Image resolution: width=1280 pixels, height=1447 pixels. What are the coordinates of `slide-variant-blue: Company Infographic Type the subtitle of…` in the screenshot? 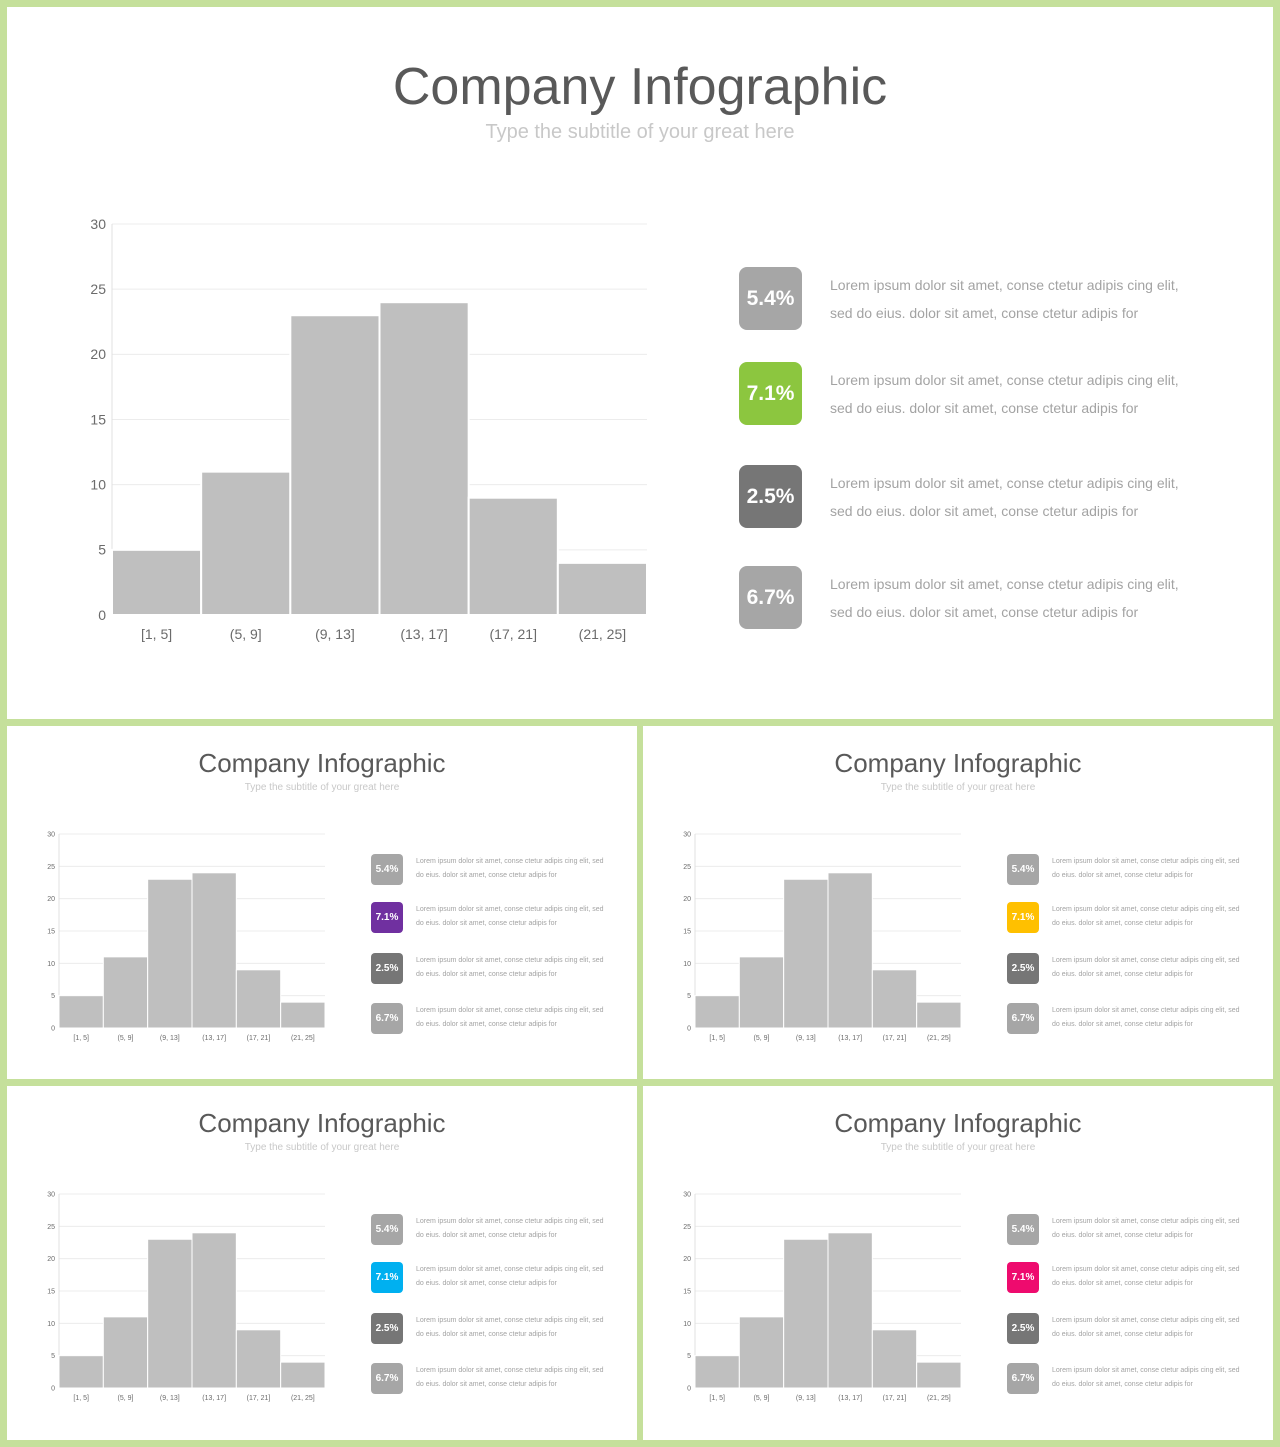 It's located at (322, 1263).